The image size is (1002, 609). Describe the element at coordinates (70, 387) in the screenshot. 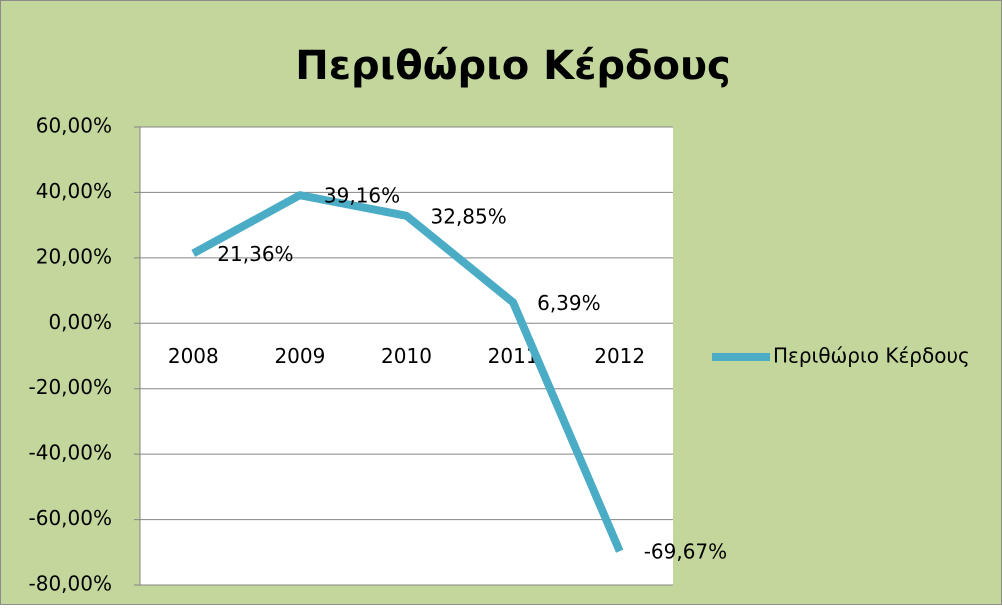

I see `y-tick-label: -20,00%` at that location.